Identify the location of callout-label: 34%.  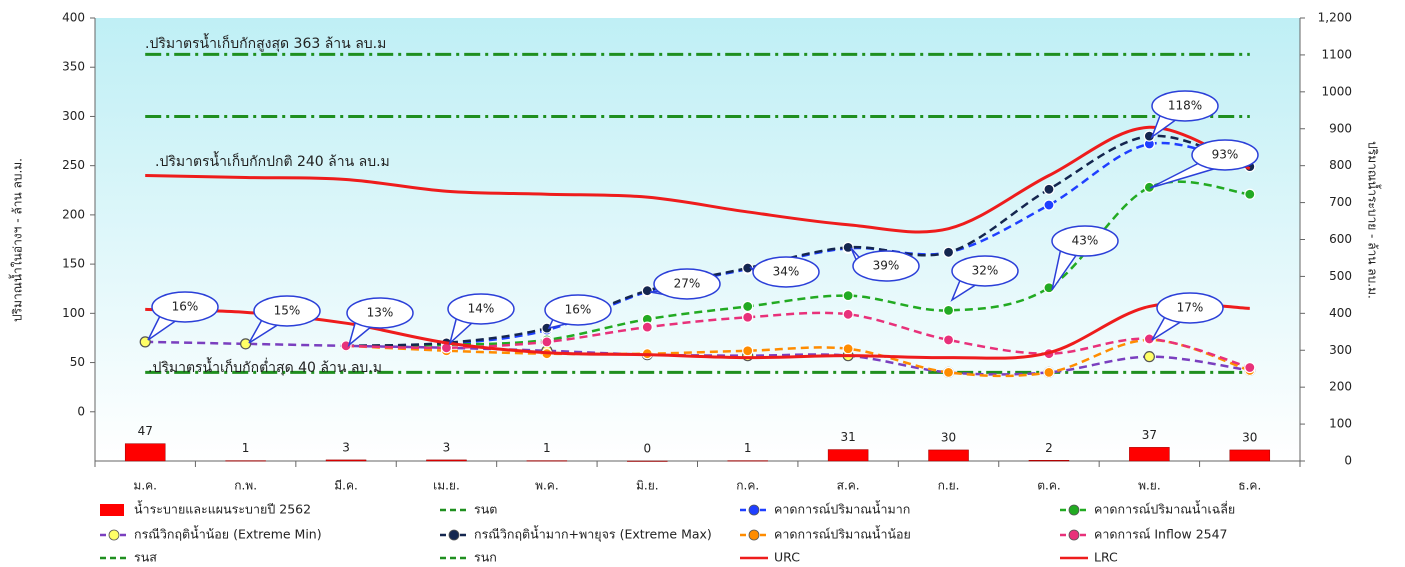
(786, 272).